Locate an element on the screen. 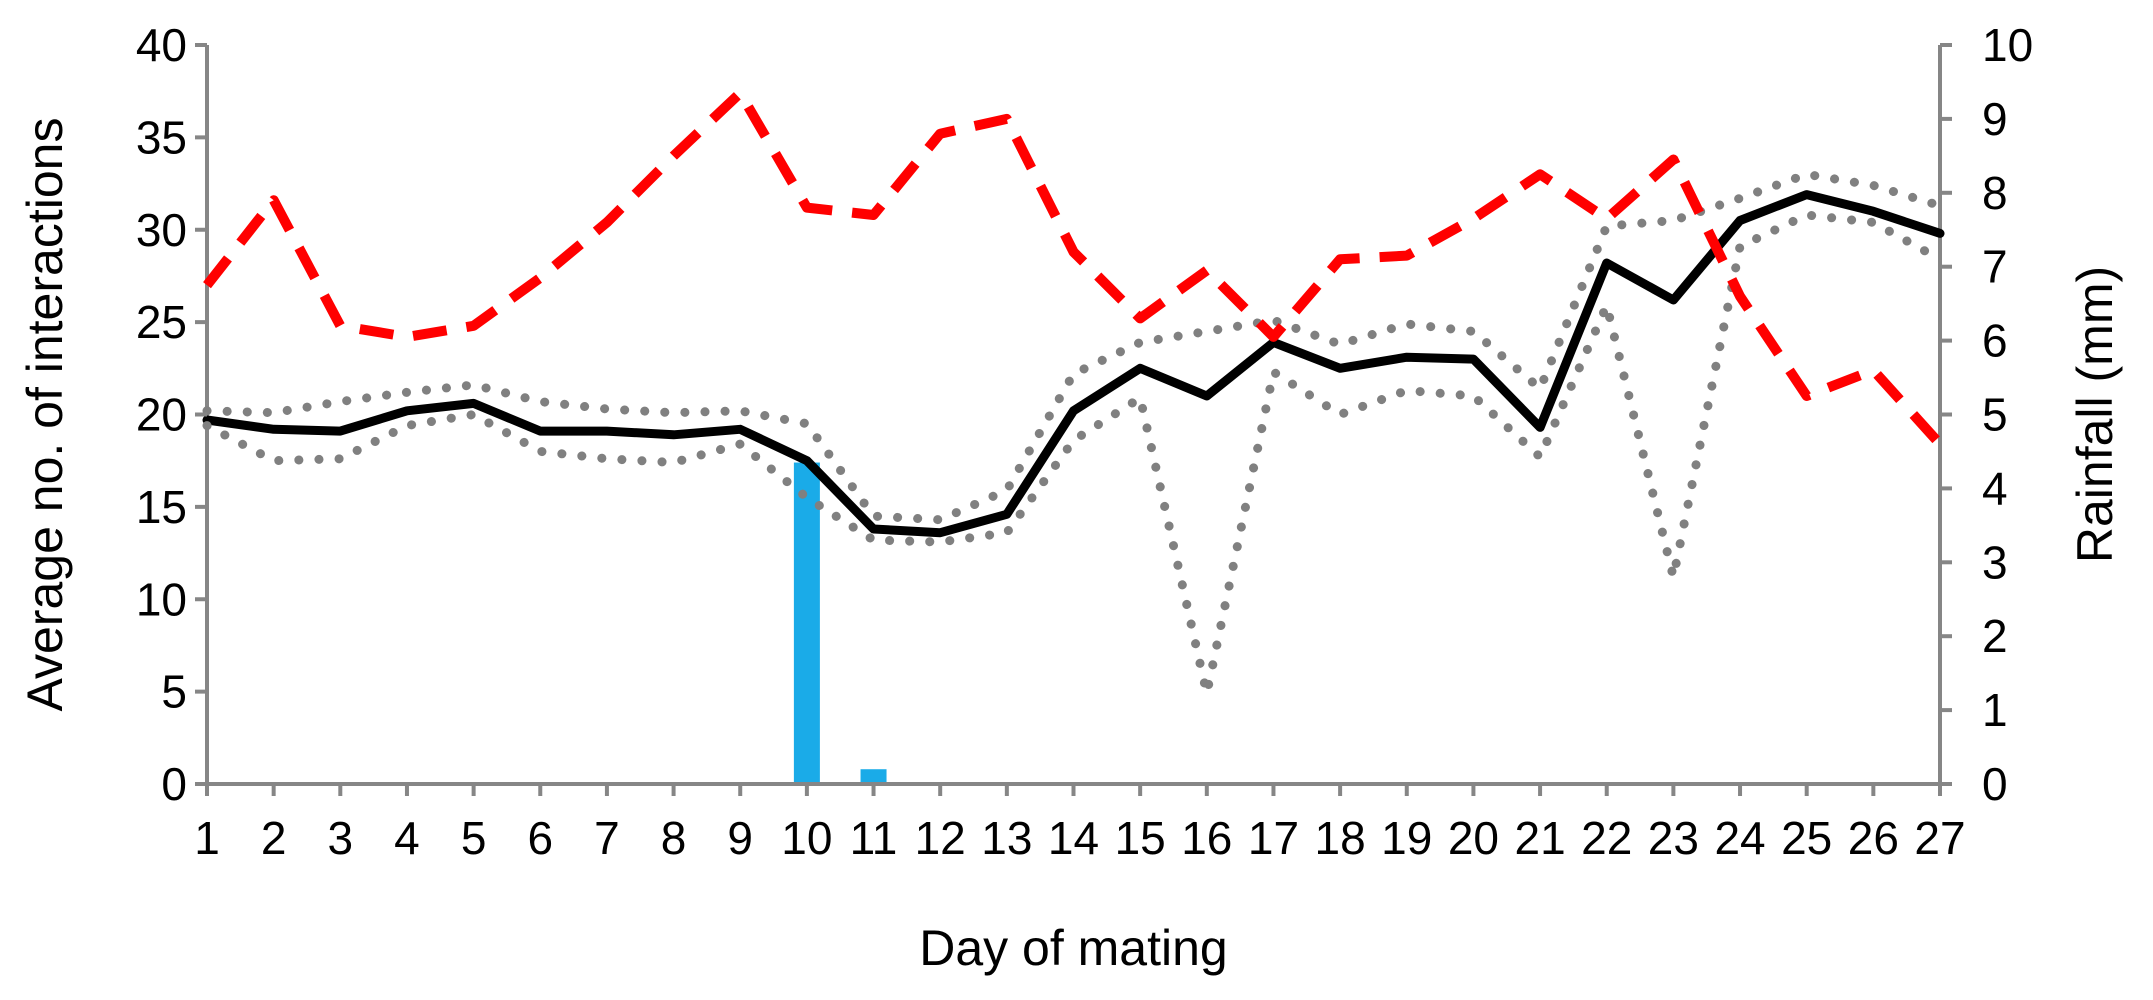 This screenshot has width=2153, height=1000. left-tick-label: 25 is located at coordinates (161, 322).